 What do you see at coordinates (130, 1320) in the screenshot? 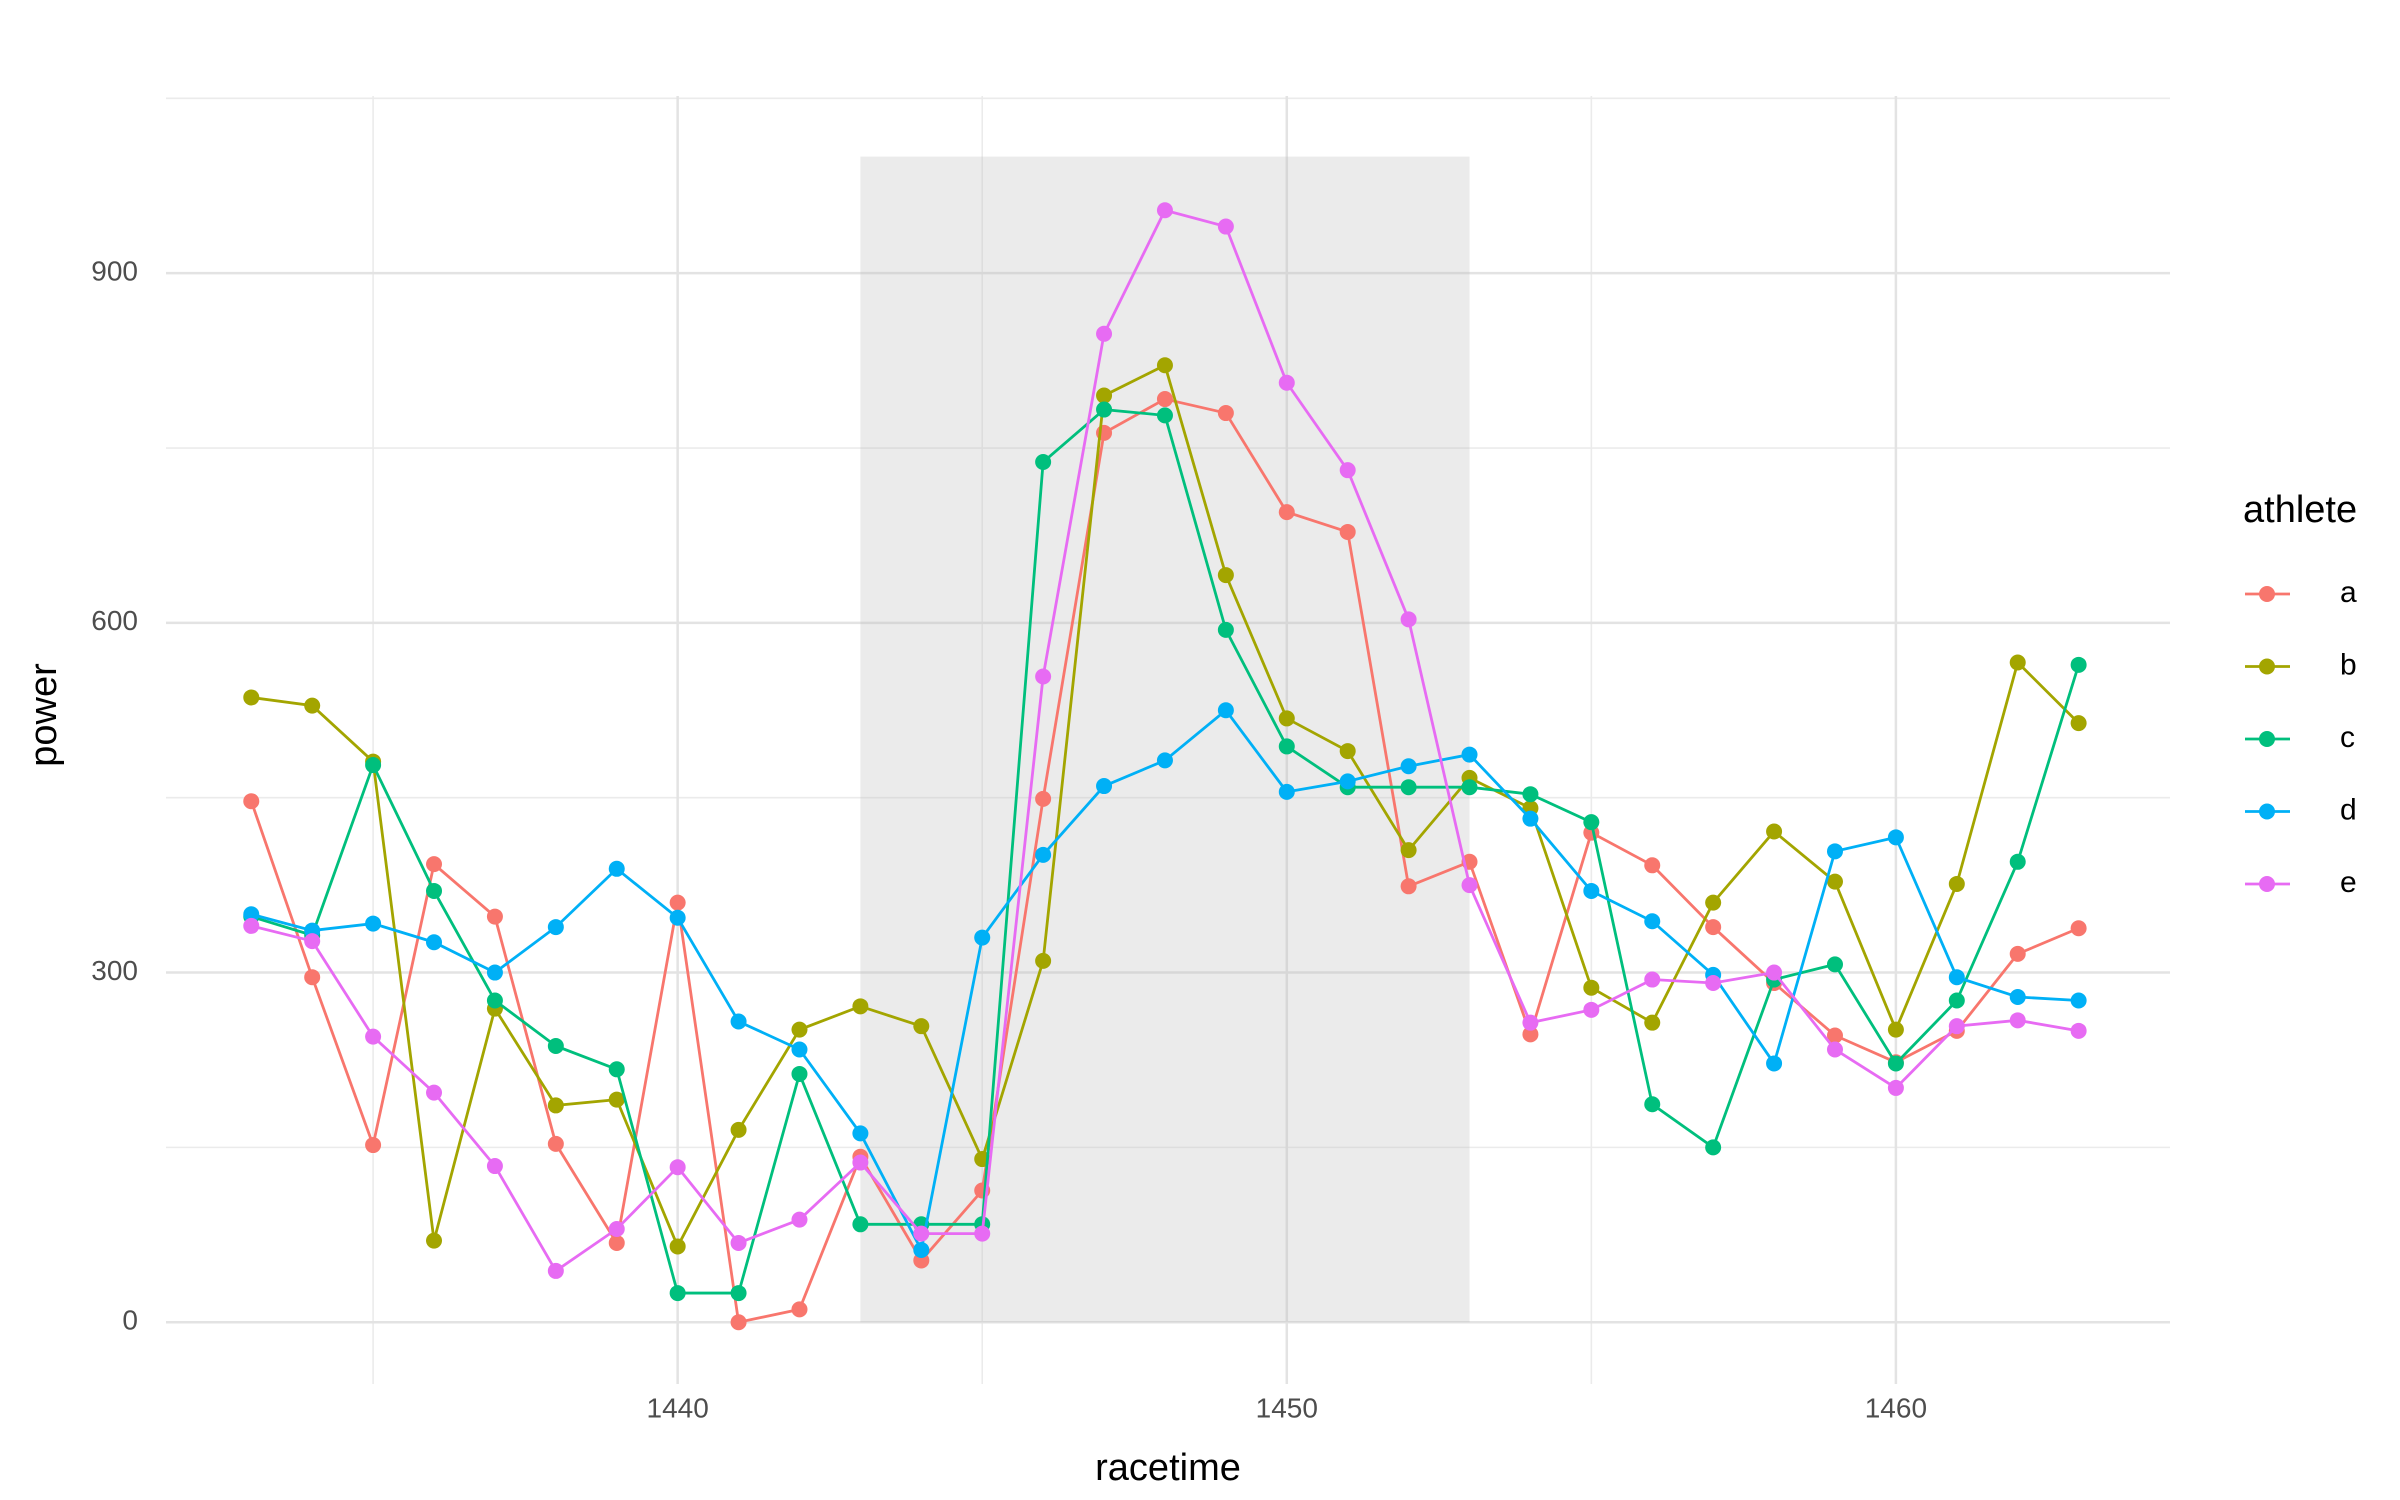
I see `y-tick-label: 0` at bounding box center [130, 1320].